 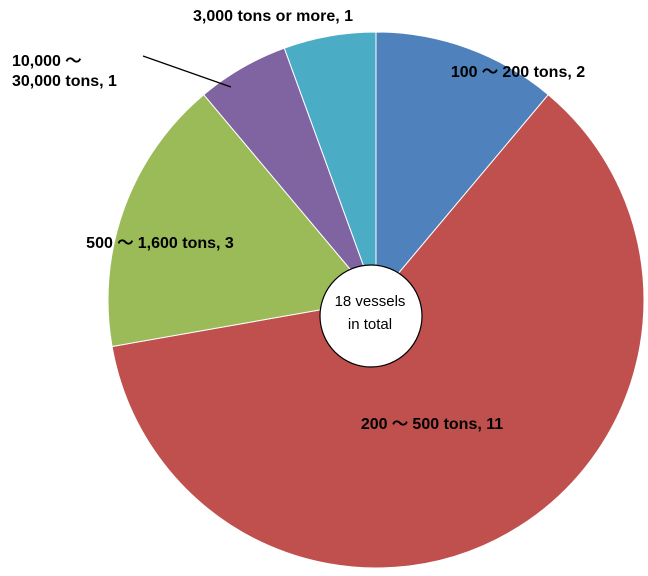 I want to click on pie-slice-3000-plus, so click(x=330, y=166).